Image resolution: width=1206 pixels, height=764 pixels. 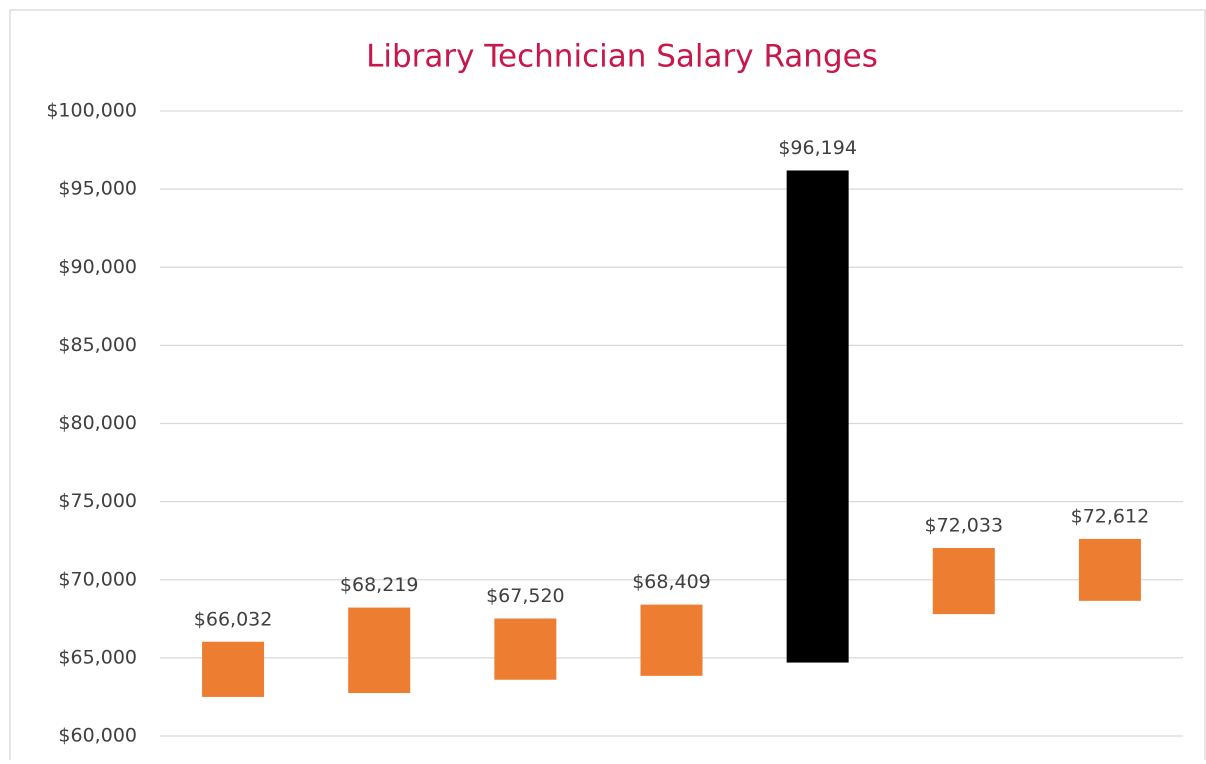 What do you see at coordinates (233, 619) in the screenshot?
I see `data-label: $66,032` at bounding box center [233, 619].